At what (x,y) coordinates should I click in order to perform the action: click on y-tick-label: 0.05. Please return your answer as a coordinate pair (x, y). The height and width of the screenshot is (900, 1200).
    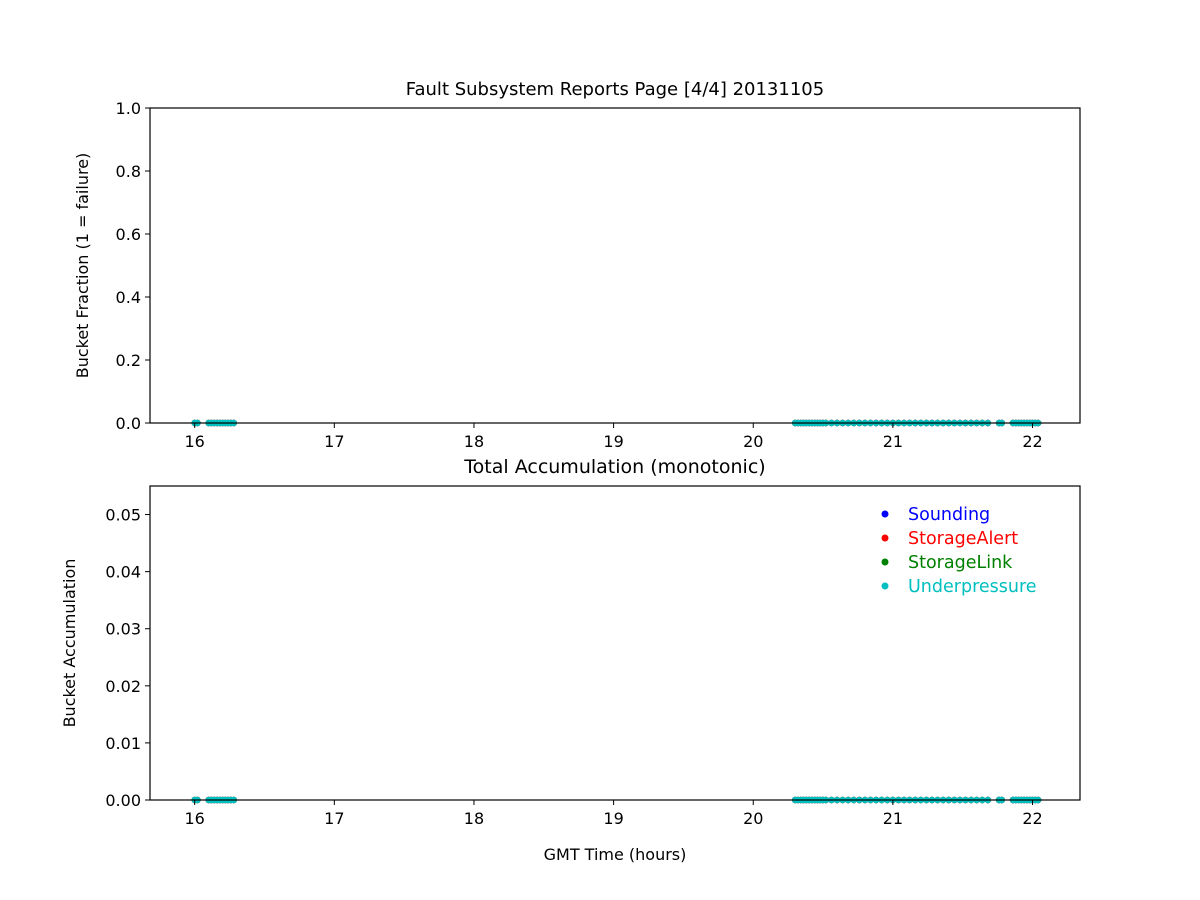
    Looking at the image, I should click on (123, 515).